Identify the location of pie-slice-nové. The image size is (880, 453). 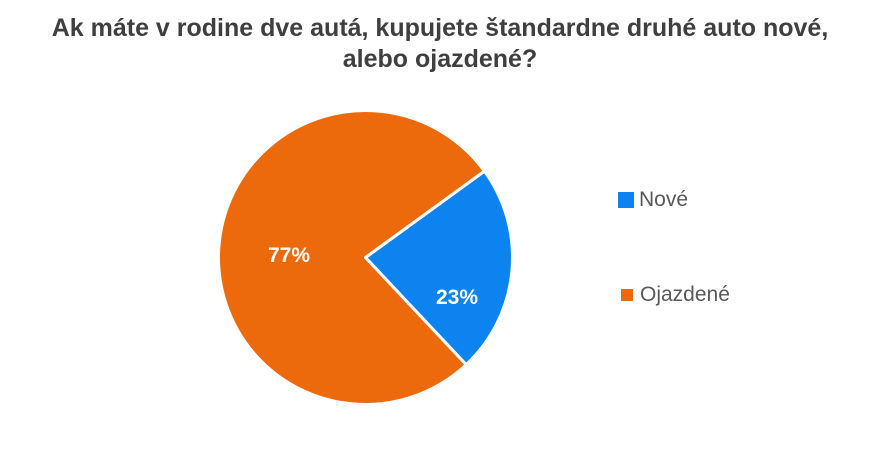
(439, 268).